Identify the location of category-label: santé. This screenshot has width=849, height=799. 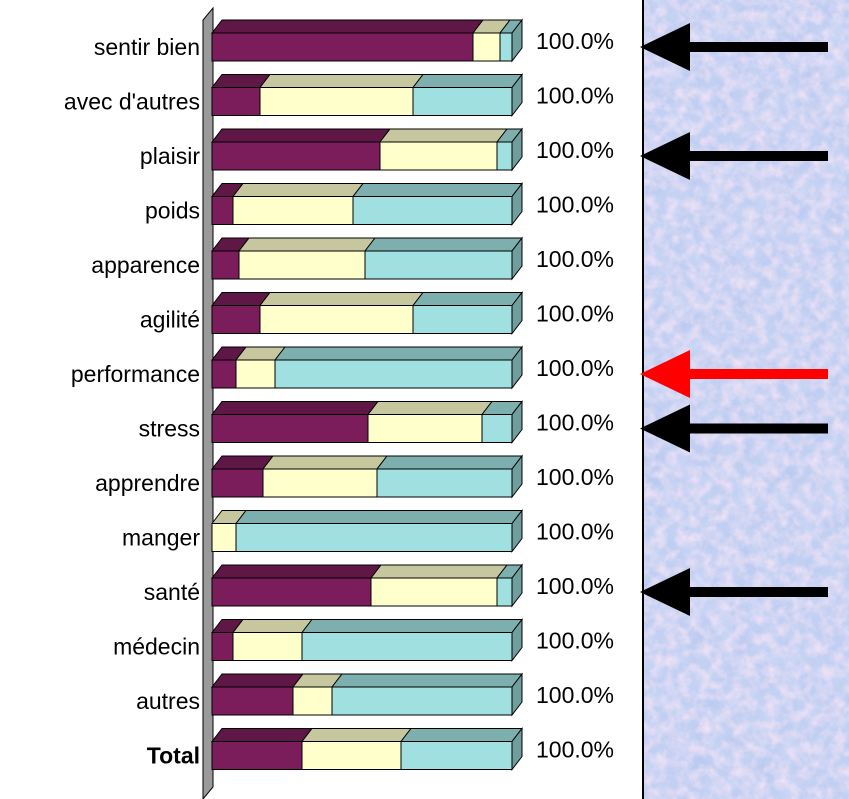
(172, 592).